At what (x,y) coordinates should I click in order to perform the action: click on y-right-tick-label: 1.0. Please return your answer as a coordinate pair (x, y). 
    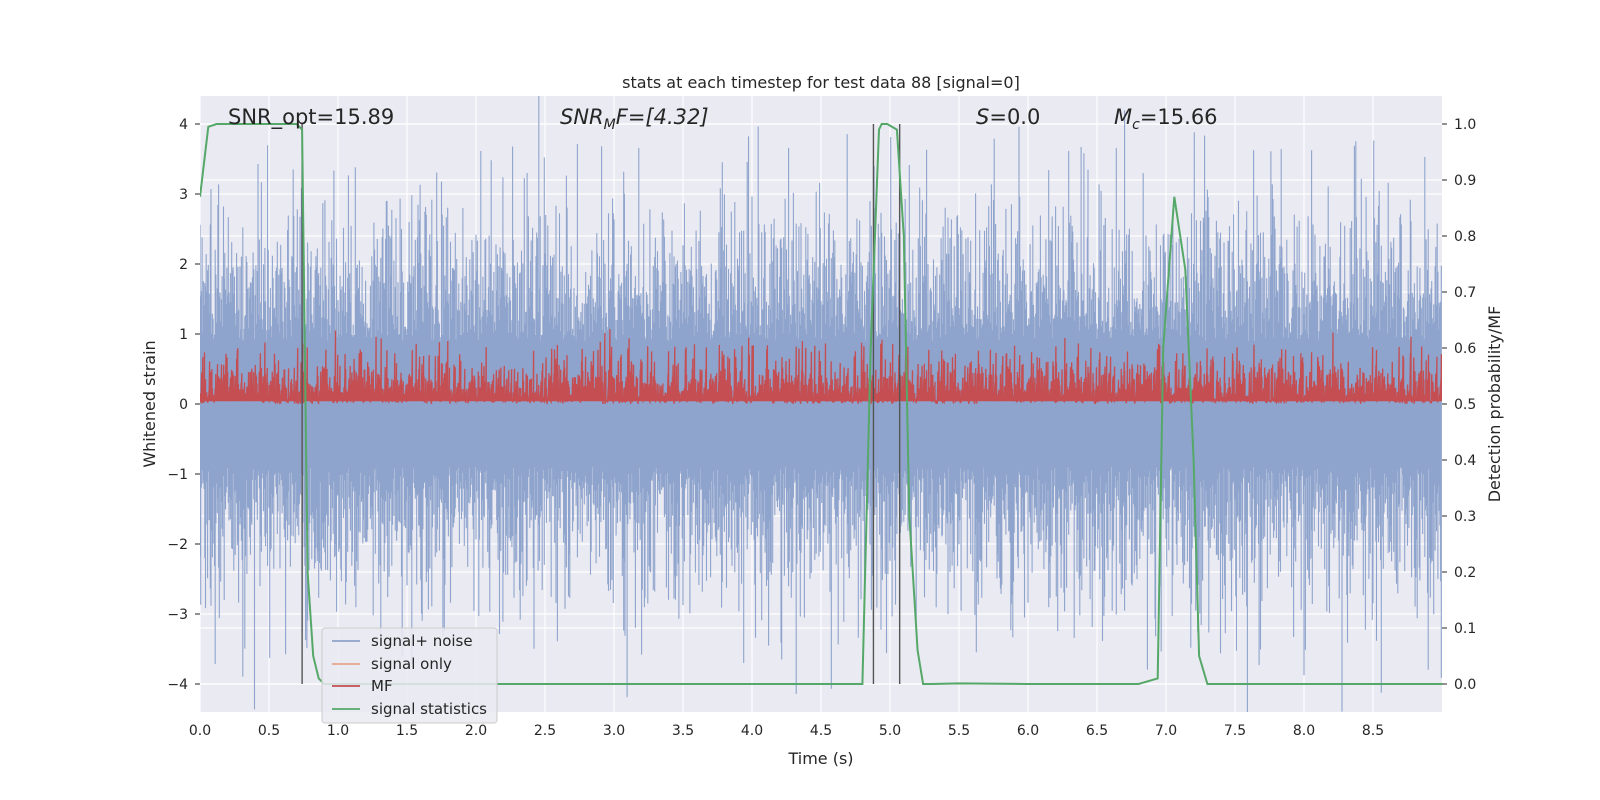
    Looking at the image, I should click on (1465, 125).